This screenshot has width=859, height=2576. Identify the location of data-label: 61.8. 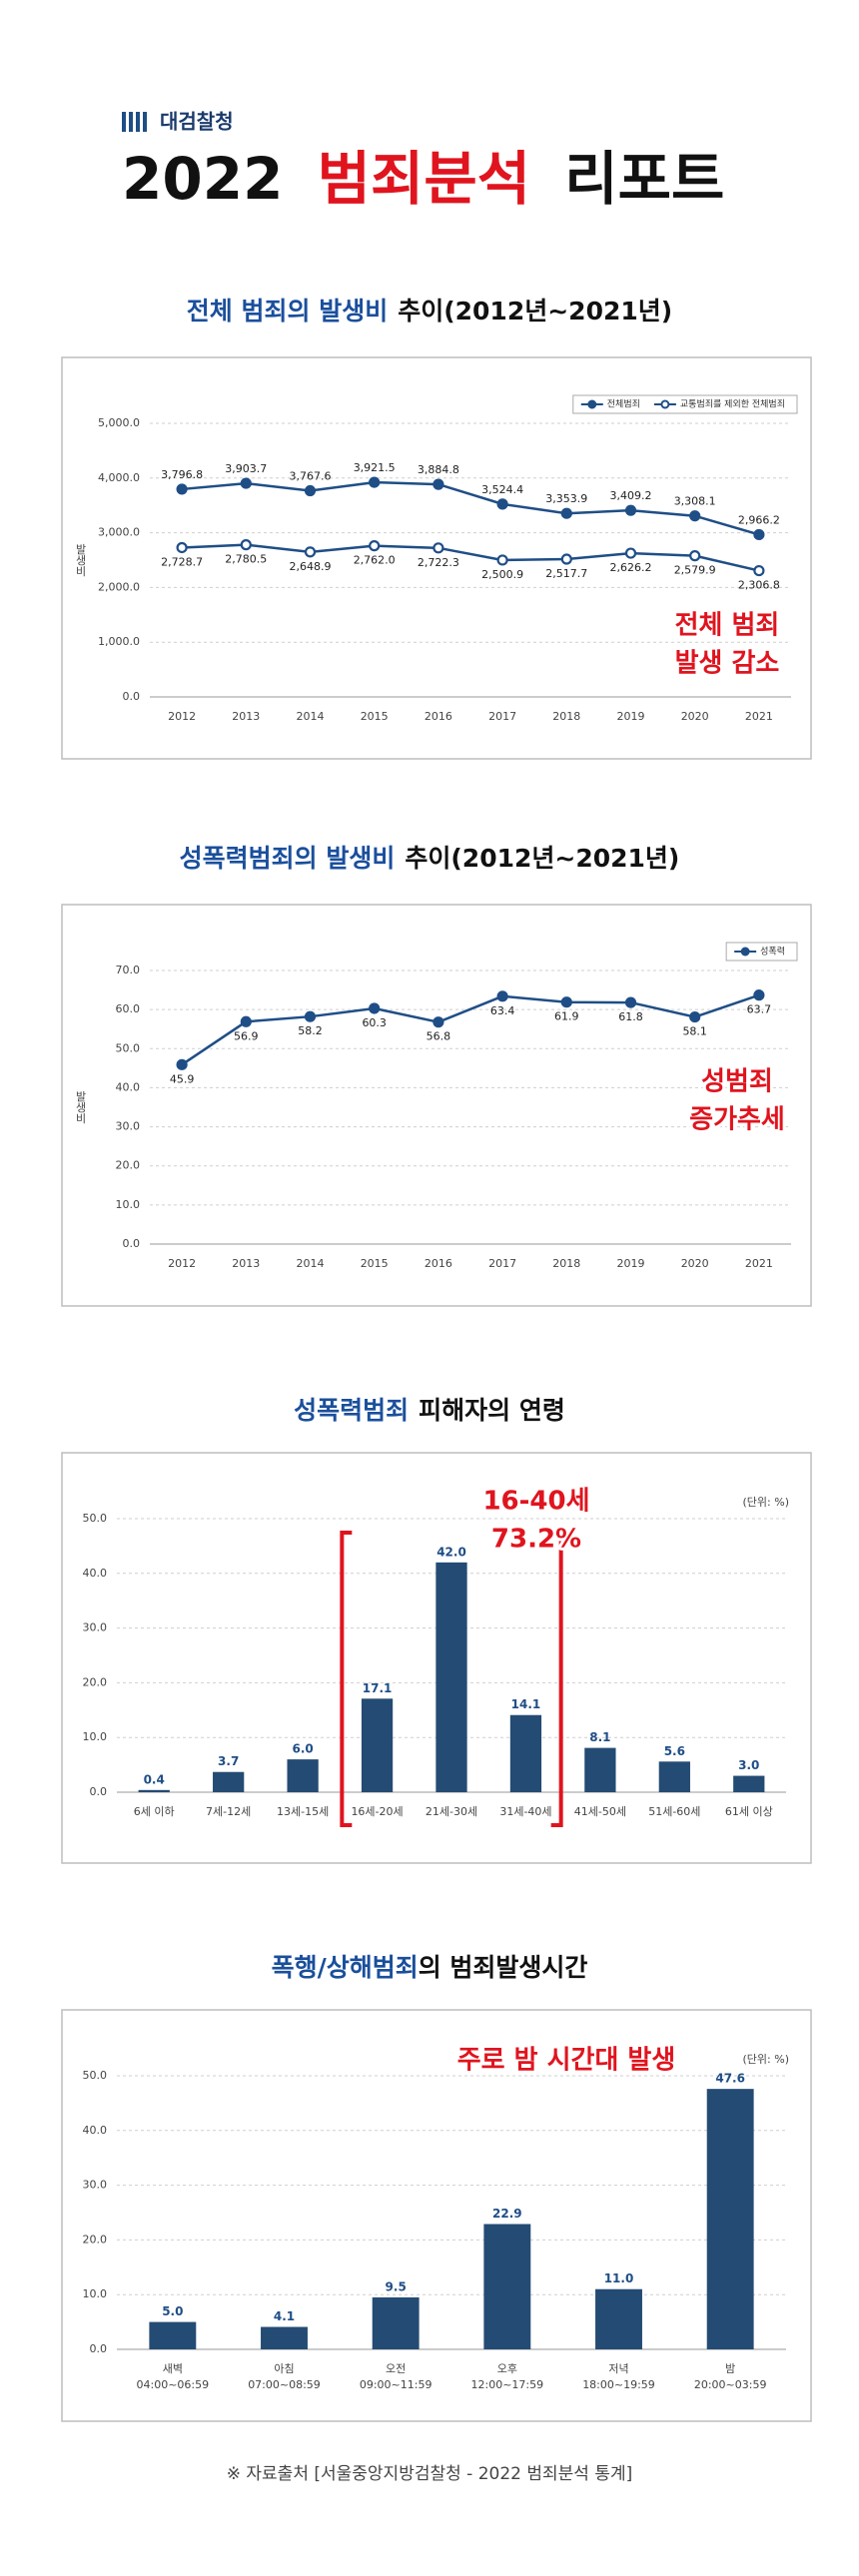
(630, 1016).